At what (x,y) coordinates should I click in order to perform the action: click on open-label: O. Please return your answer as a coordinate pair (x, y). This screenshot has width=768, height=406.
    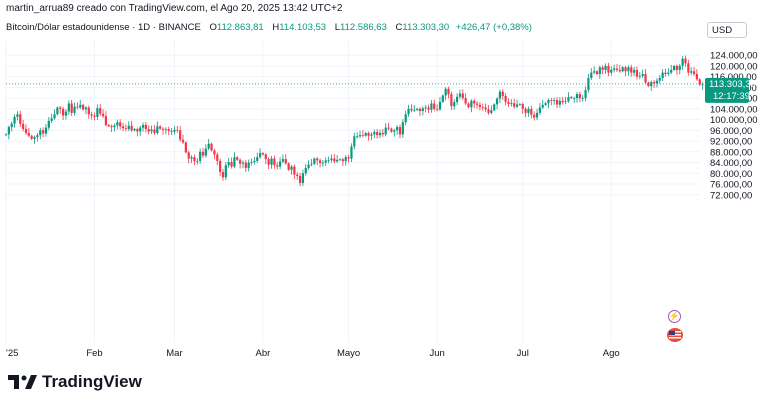
    Looking at the image, I should click on (213, 27).